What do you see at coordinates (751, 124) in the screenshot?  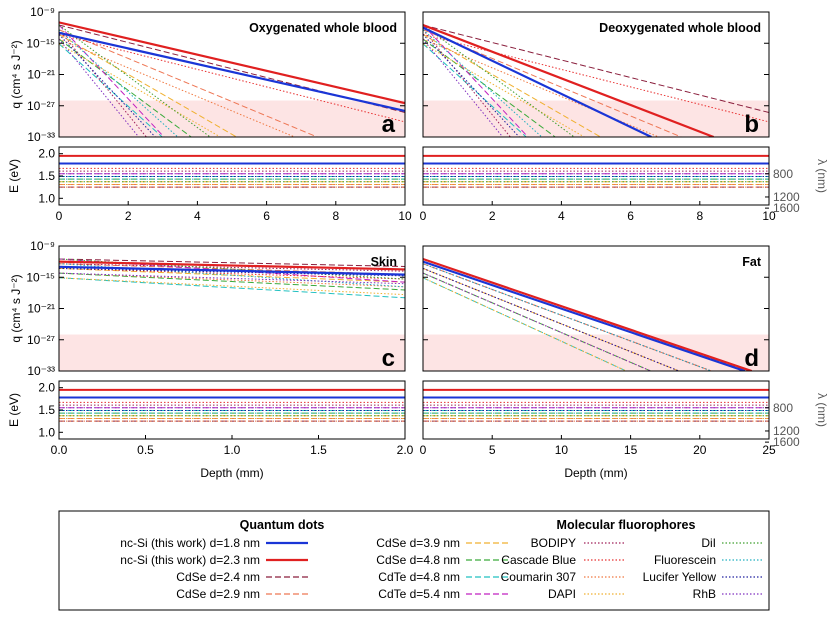 I see `panel-letter: b` at bounding box center [751, 124].